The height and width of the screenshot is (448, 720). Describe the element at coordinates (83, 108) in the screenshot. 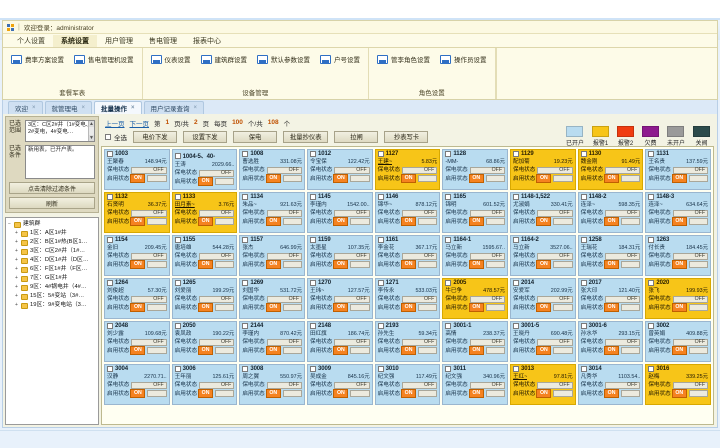

I see `close-icon: ×` at that location.